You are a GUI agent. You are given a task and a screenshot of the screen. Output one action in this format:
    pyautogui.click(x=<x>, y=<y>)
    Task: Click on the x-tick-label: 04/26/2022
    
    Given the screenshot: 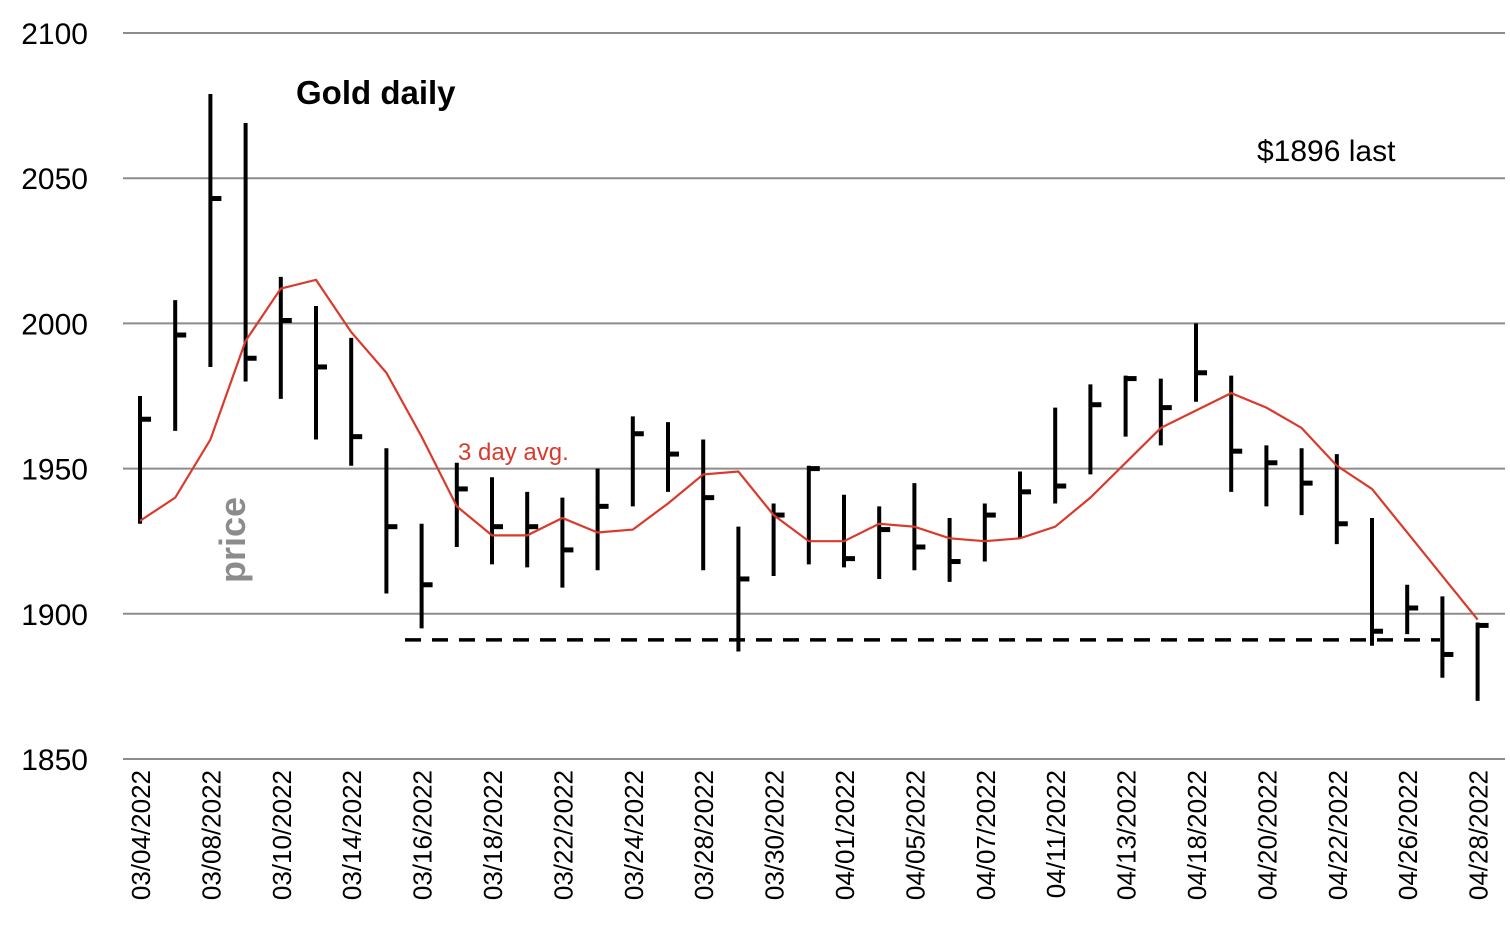 What is the action you would take?
    pyautogui.click(x=1408, y=835)
    